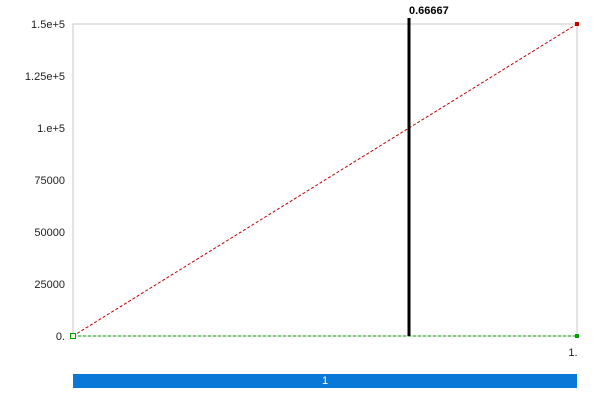  I want to click on x-tick-label: 1., so click(572, 353).